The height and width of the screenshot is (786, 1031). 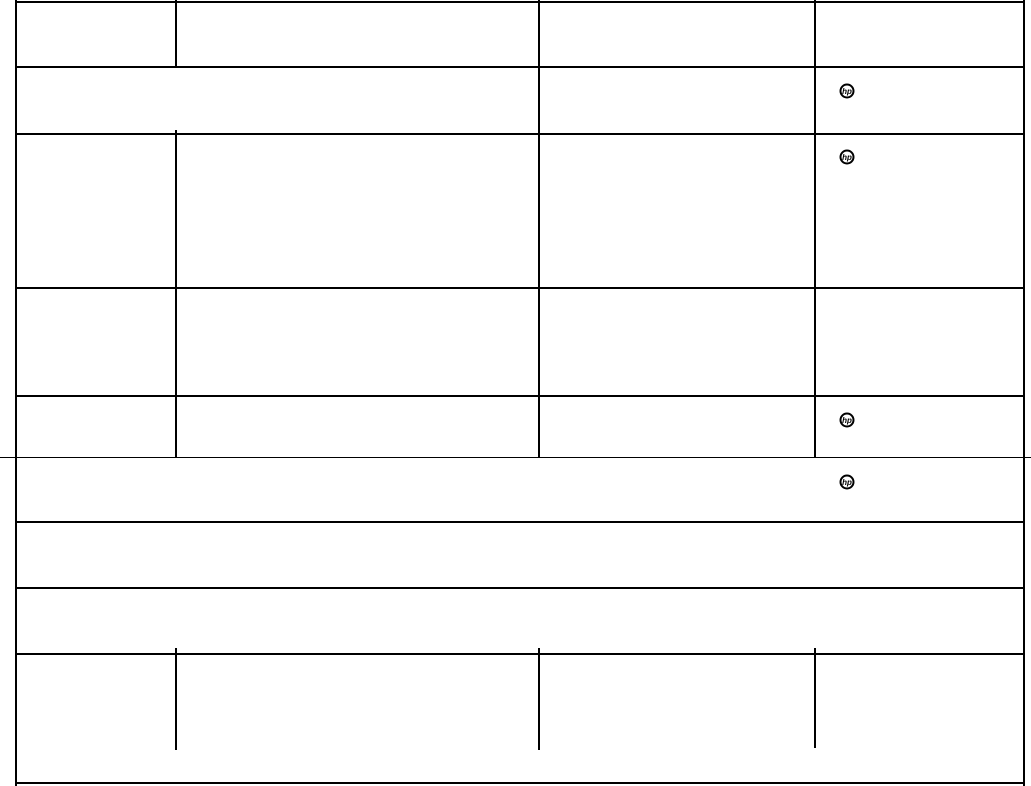 What do you see at coordinates (520, 2) in the screenshot?
I see `table-border-top` at bounding box center [520, 2].